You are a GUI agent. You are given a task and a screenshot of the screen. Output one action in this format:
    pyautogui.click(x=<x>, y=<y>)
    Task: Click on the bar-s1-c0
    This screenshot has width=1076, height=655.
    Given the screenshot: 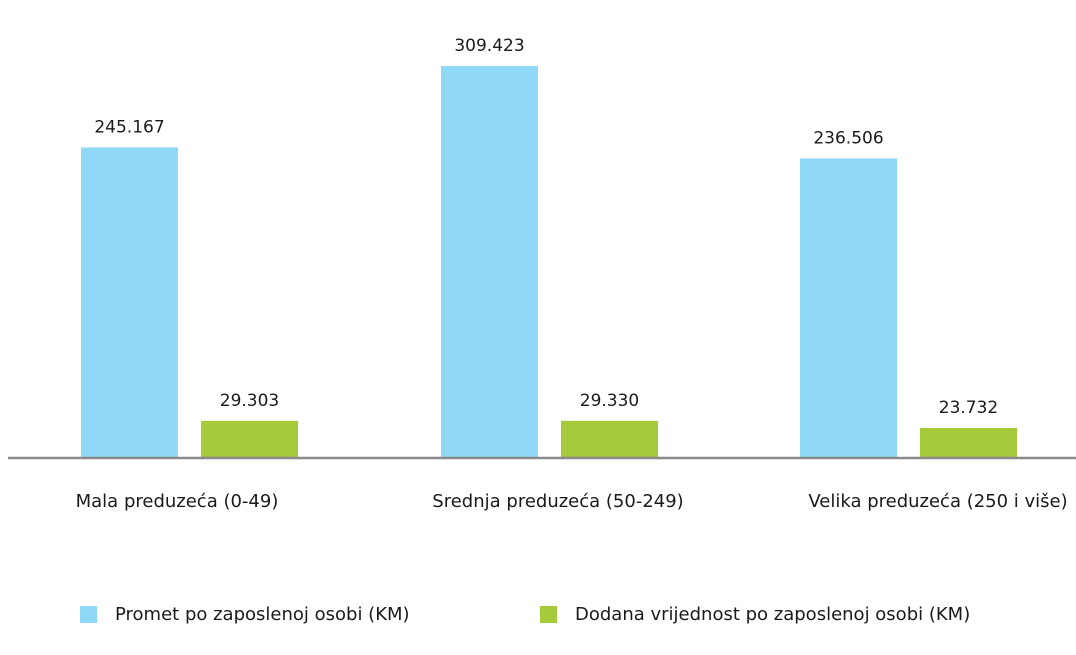 What is the action you would take?
    pyautogui.click(x=249, y=439)
    